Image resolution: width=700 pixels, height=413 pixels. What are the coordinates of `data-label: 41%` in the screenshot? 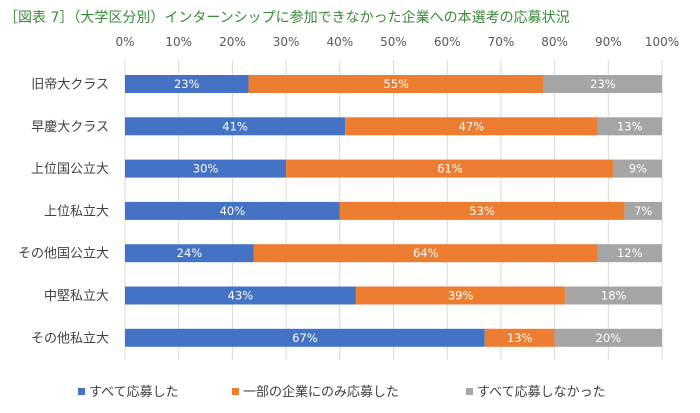 It's located at (235, 126).